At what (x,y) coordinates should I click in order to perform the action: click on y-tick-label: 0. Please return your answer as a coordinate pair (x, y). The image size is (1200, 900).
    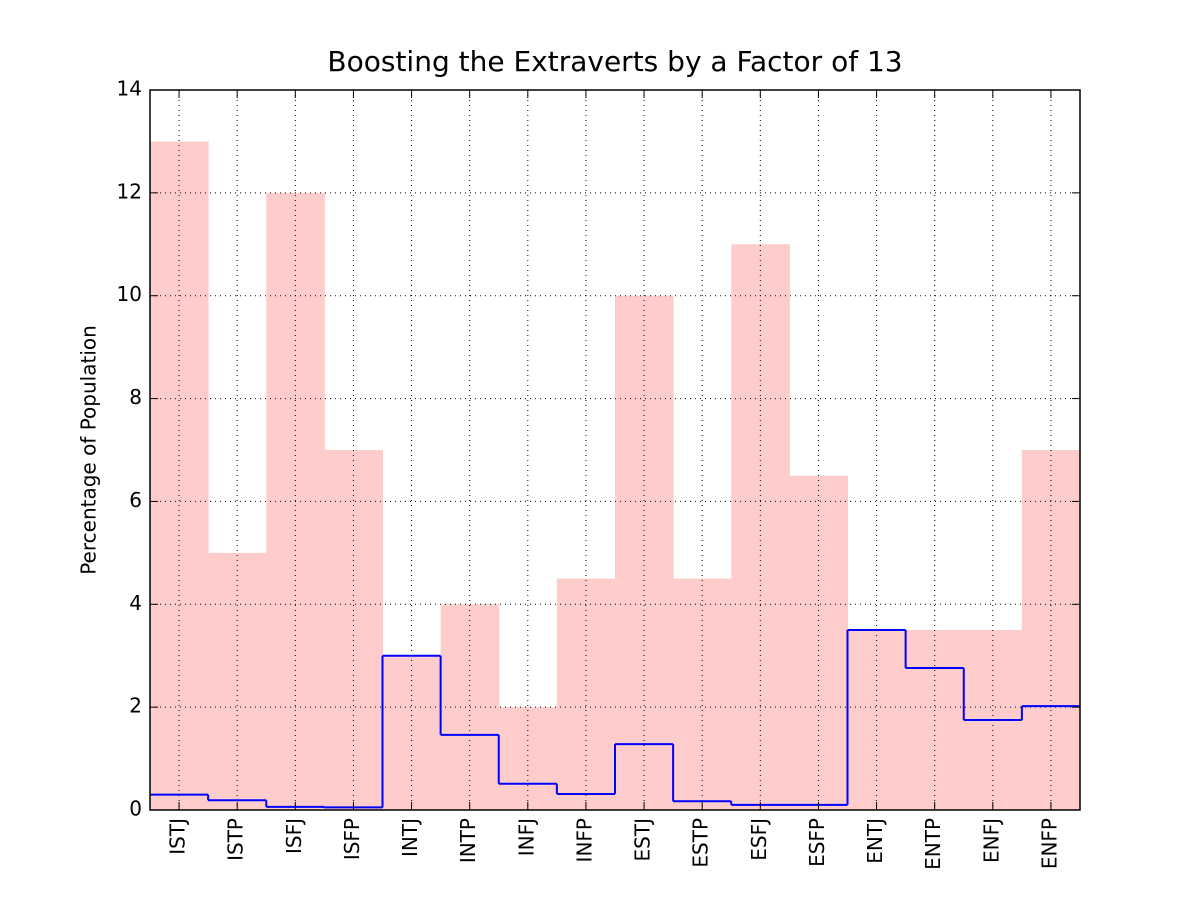
    Looking at the image, I should click on (135, 809).